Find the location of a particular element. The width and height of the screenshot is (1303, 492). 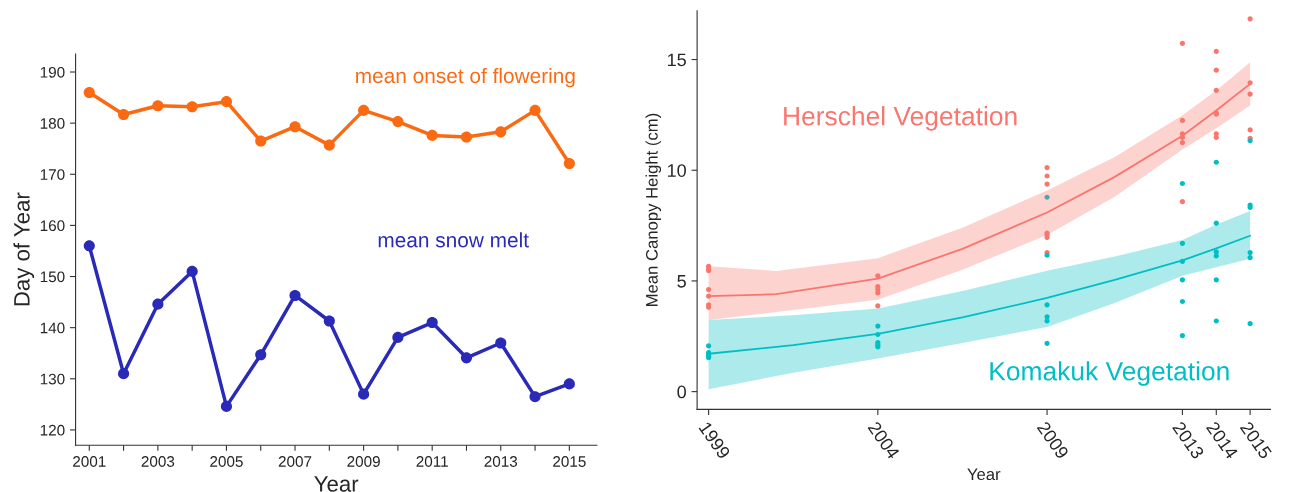

x-tick-label: 2013 is located at coordinates (501, 461).